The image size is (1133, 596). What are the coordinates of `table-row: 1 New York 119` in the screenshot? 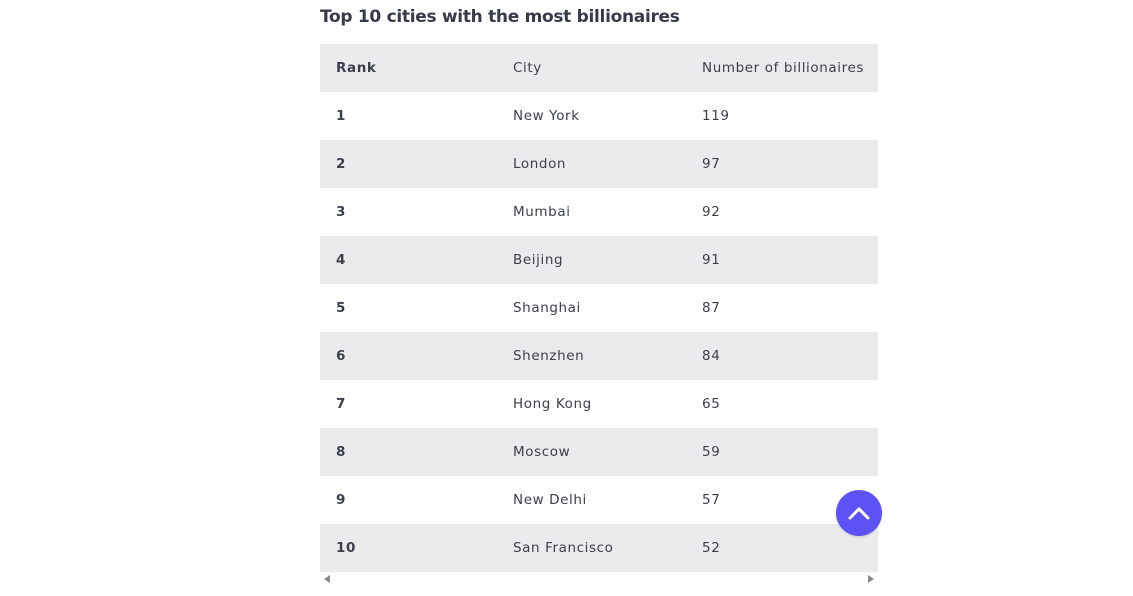 It's located at (599, 116).